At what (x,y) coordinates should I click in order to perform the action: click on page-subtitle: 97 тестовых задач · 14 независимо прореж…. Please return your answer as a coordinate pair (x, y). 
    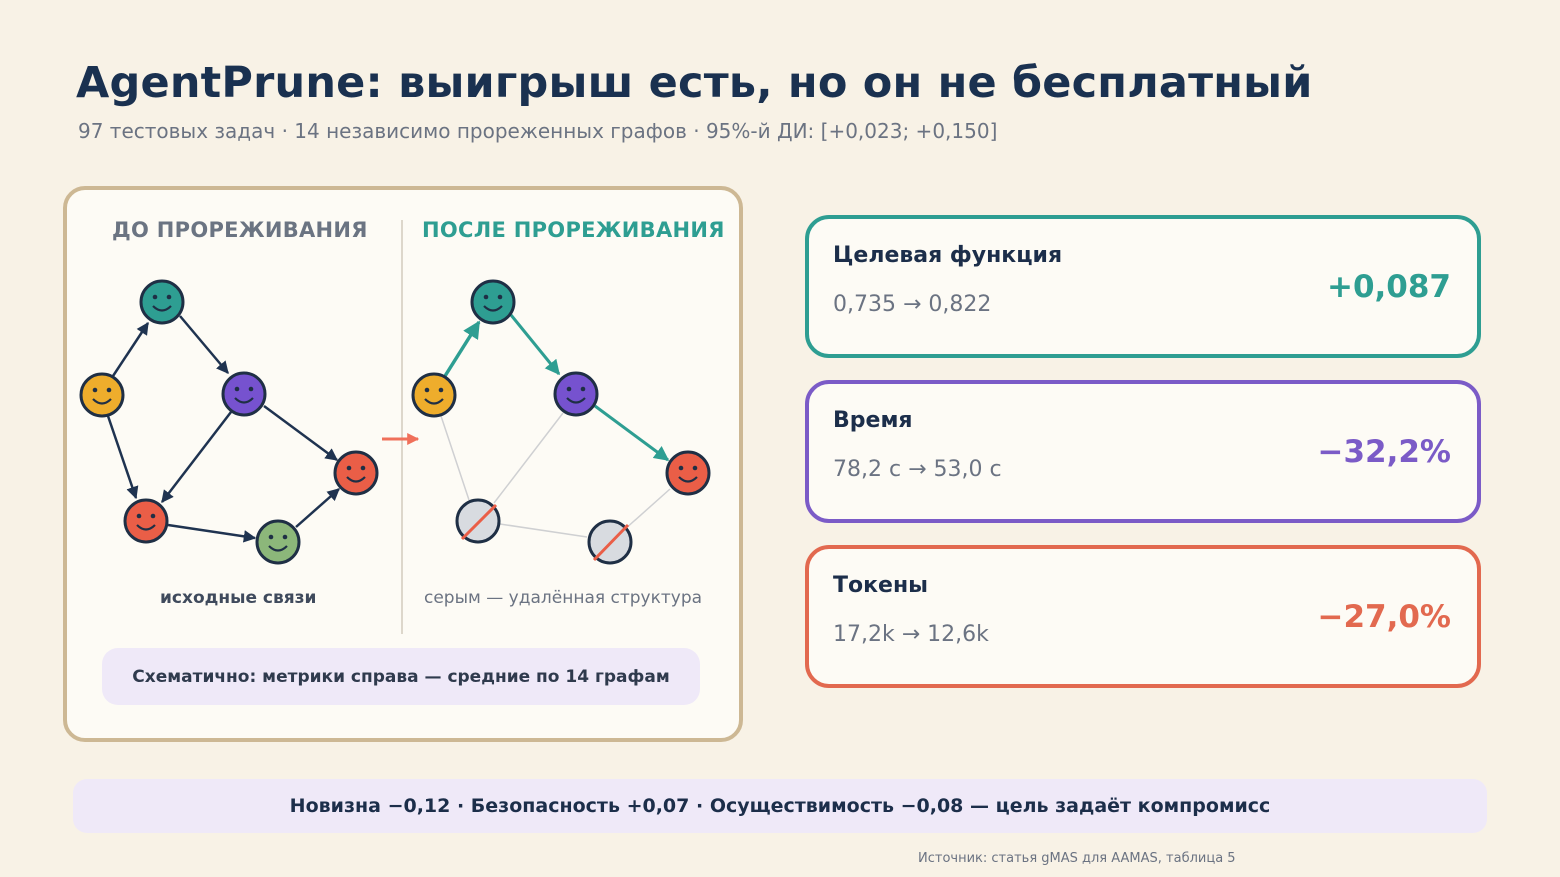
    Looking at the image, I should click on (538, 131).